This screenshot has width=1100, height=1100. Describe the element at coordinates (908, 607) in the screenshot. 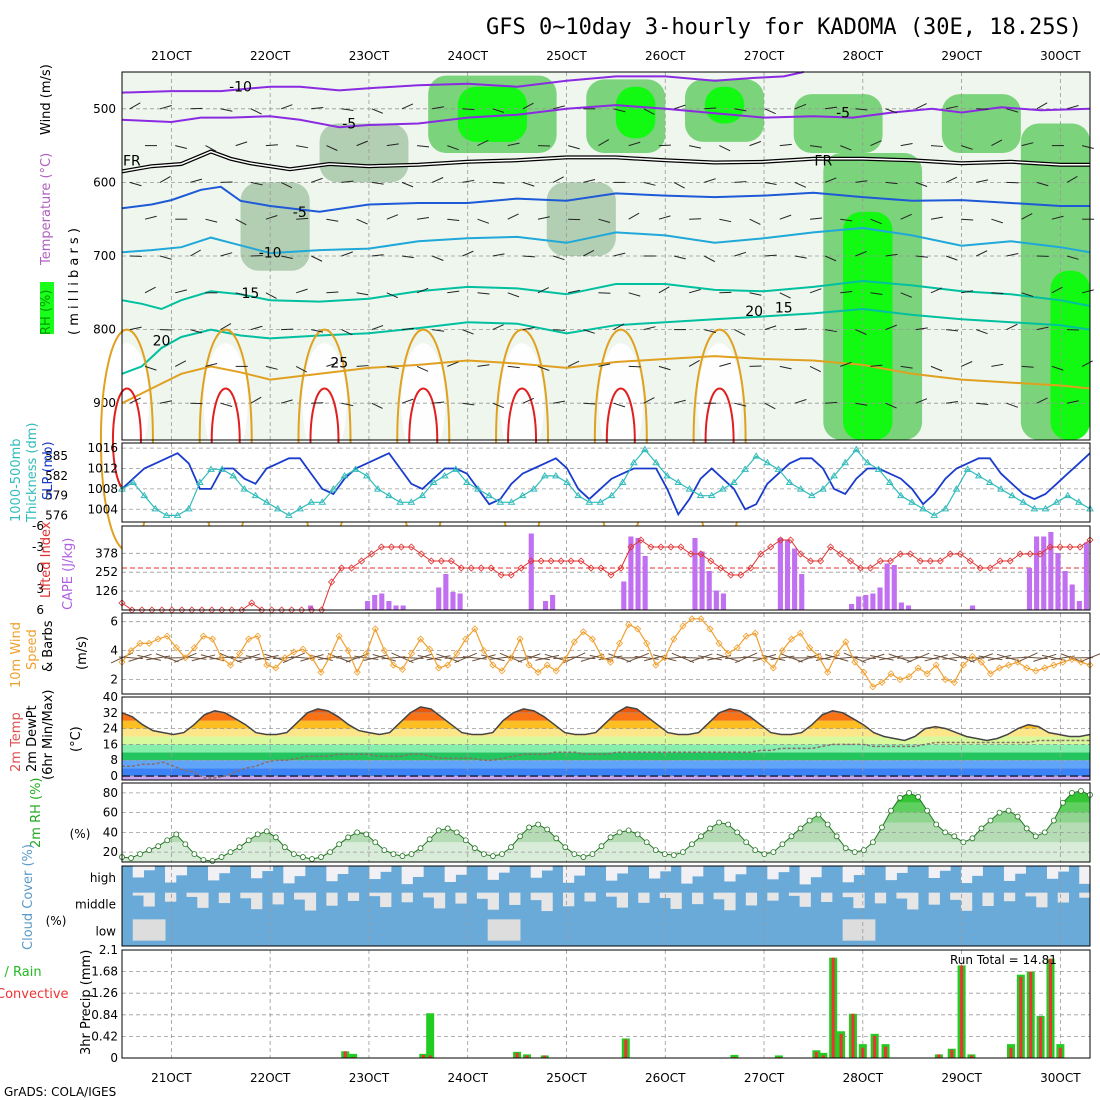

I see `cape-bar` at that location.